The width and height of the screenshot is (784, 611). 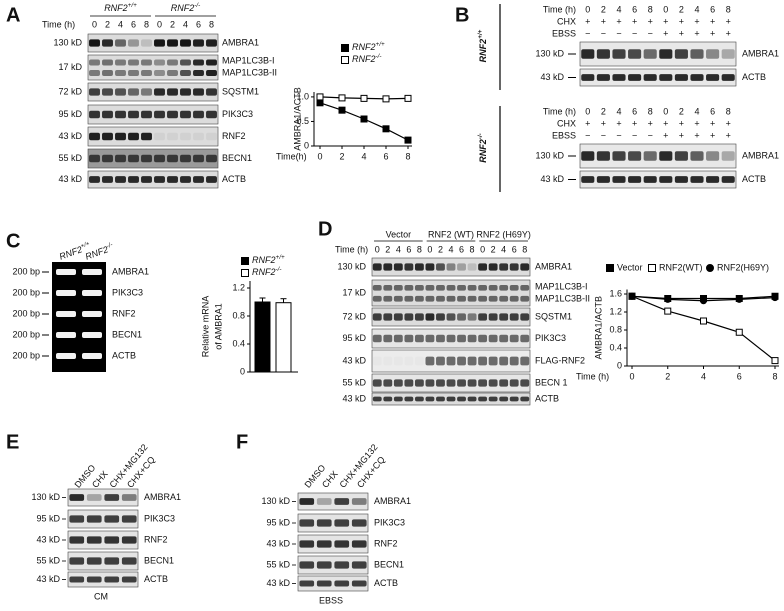 I want to click on protein-label: RNF2, so click(x=234, y=136).